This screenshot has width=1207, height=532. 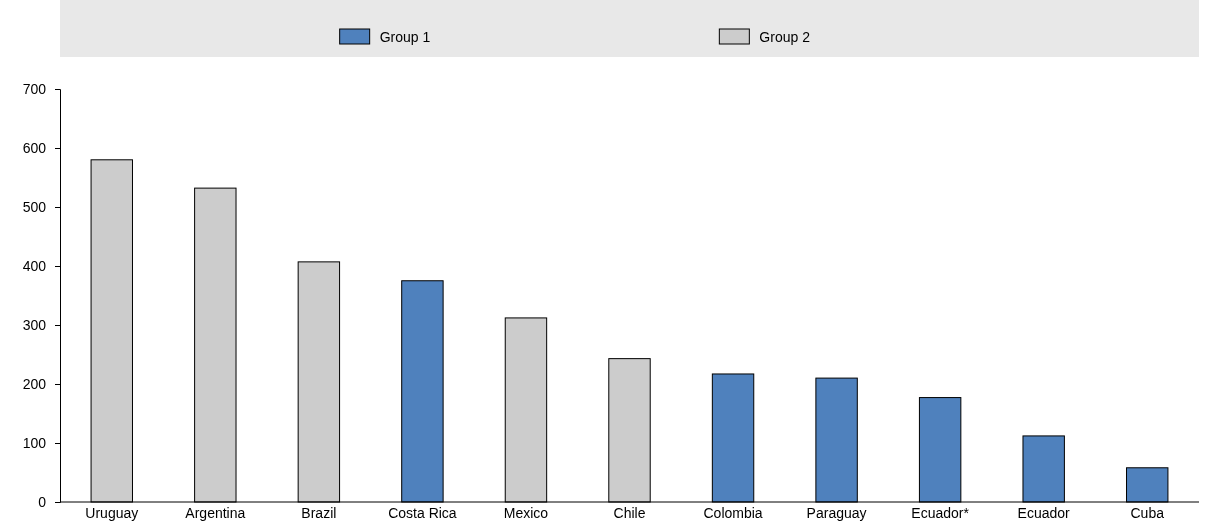 I want to click on x-tick-label: Ecuador*, so click(x=940, y=512).